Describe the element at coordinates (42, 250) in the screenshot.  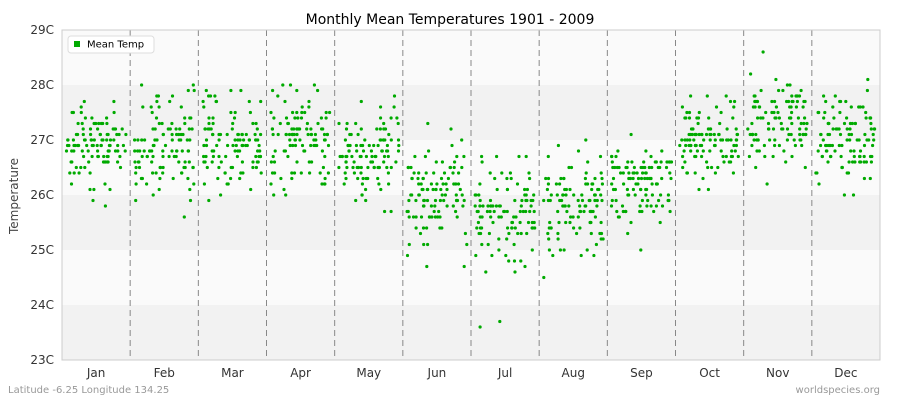
I see `y-tick-label: 25C` at that location.